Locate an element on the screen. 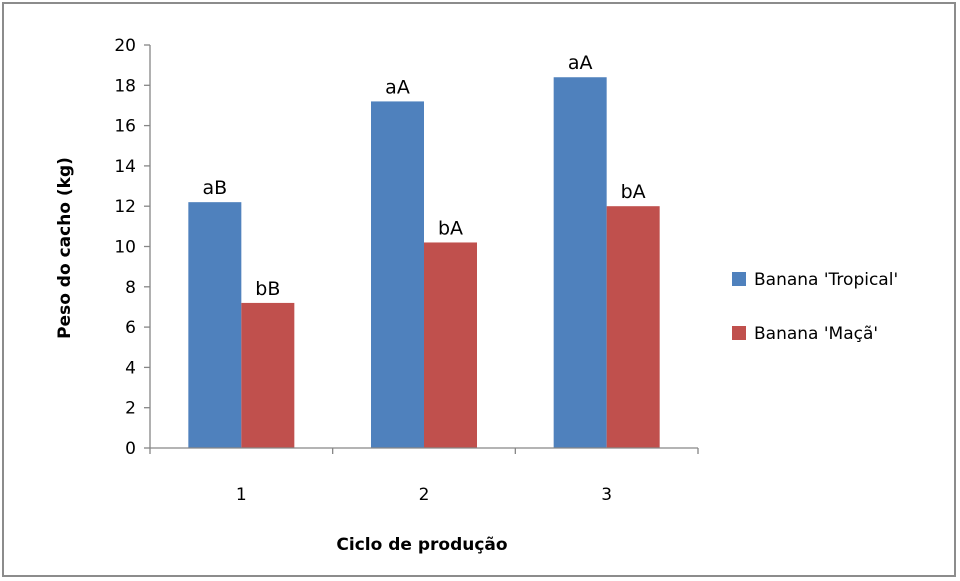 This screenshot has height=581, width=960. y-tick-label: 18 is located at coordinates (125, 86).